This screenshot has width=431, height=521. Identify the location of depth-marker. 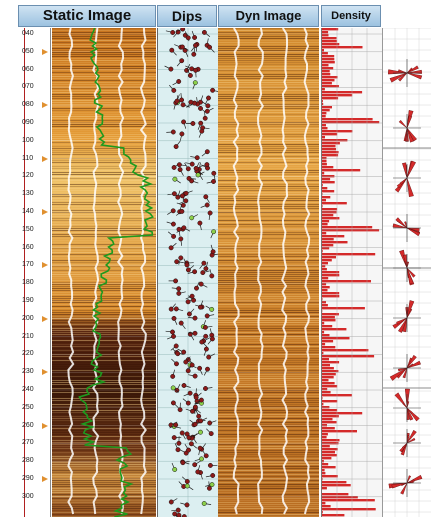
(45, 212).